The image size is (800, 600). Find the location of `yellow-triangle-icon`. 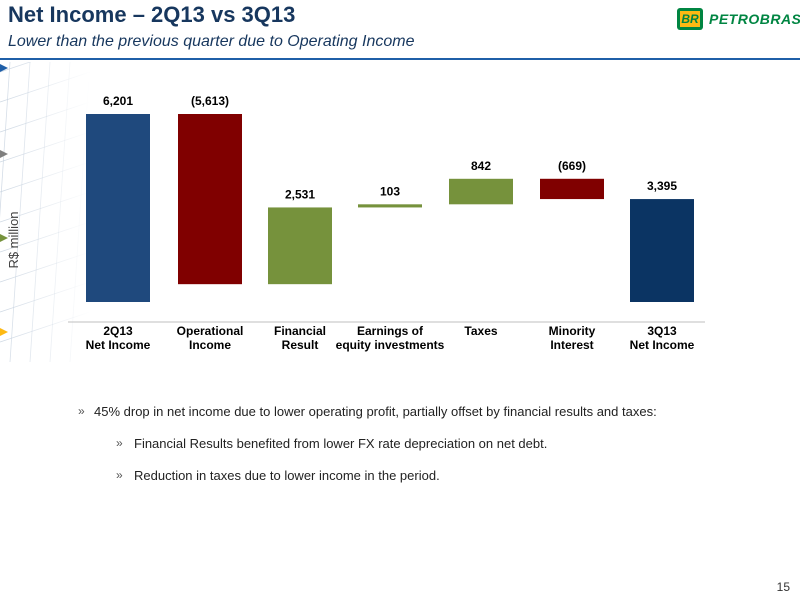

yellow-triangle-icon is located at coordinates (4, 332).